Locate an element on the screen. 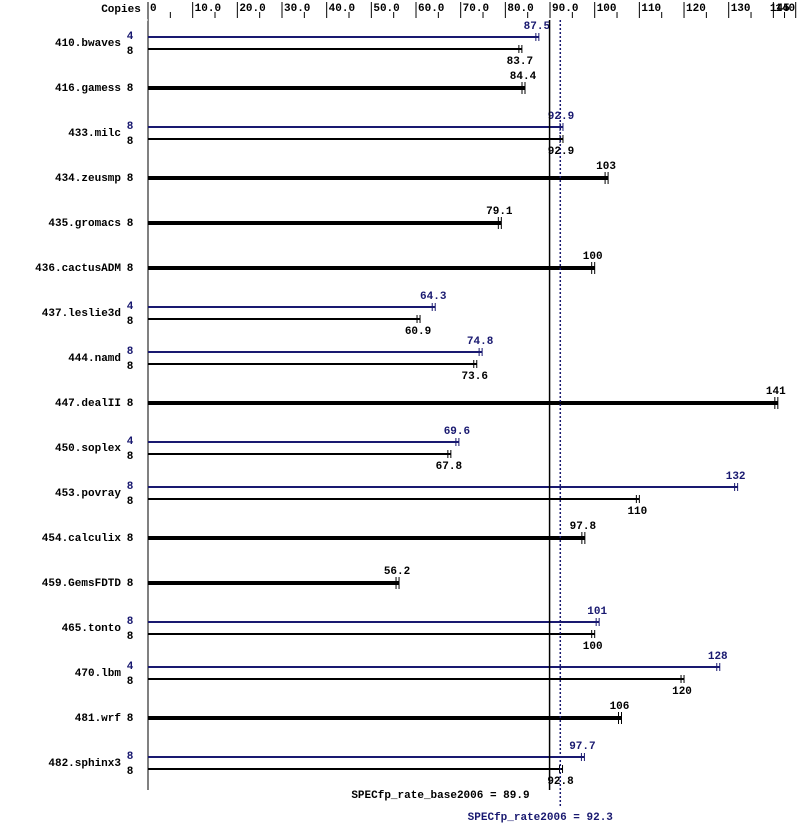  x-tick-label: 30.0 is located at coordinates (297, 9).